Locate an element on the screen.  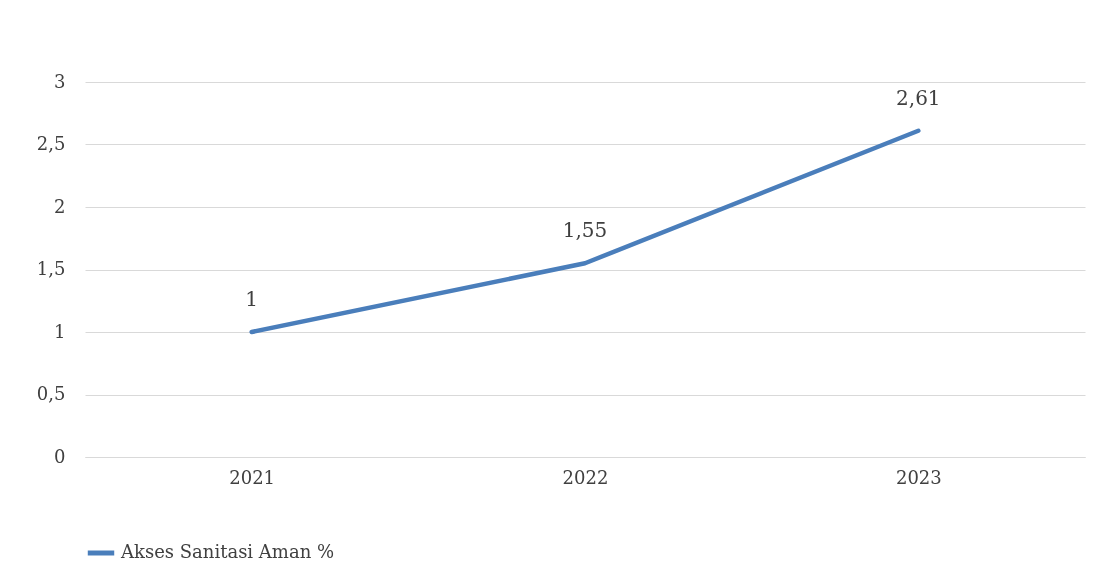
y-tick-label: 2,5 is located at coordinates (51, 143).